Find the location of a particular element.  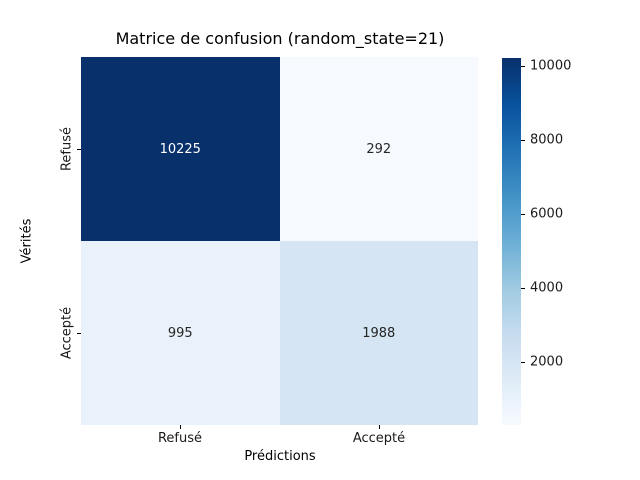

heatmap-cell-true-accepte-pred-refuse: 995 is located at coordinates (180, 333).